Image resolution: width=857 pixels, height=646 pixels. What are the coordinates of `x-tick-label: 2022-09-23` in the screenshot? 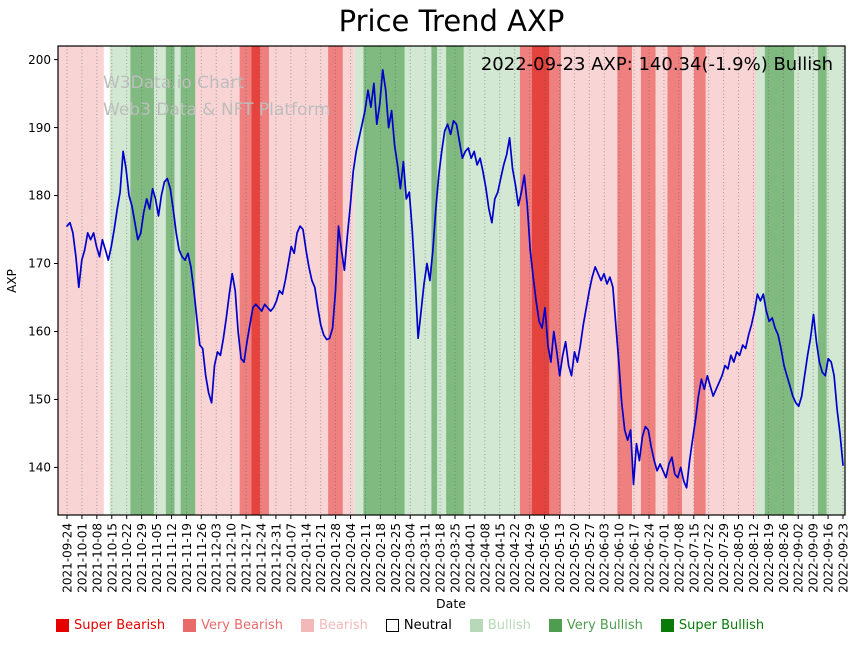 It's located at (844, 558).